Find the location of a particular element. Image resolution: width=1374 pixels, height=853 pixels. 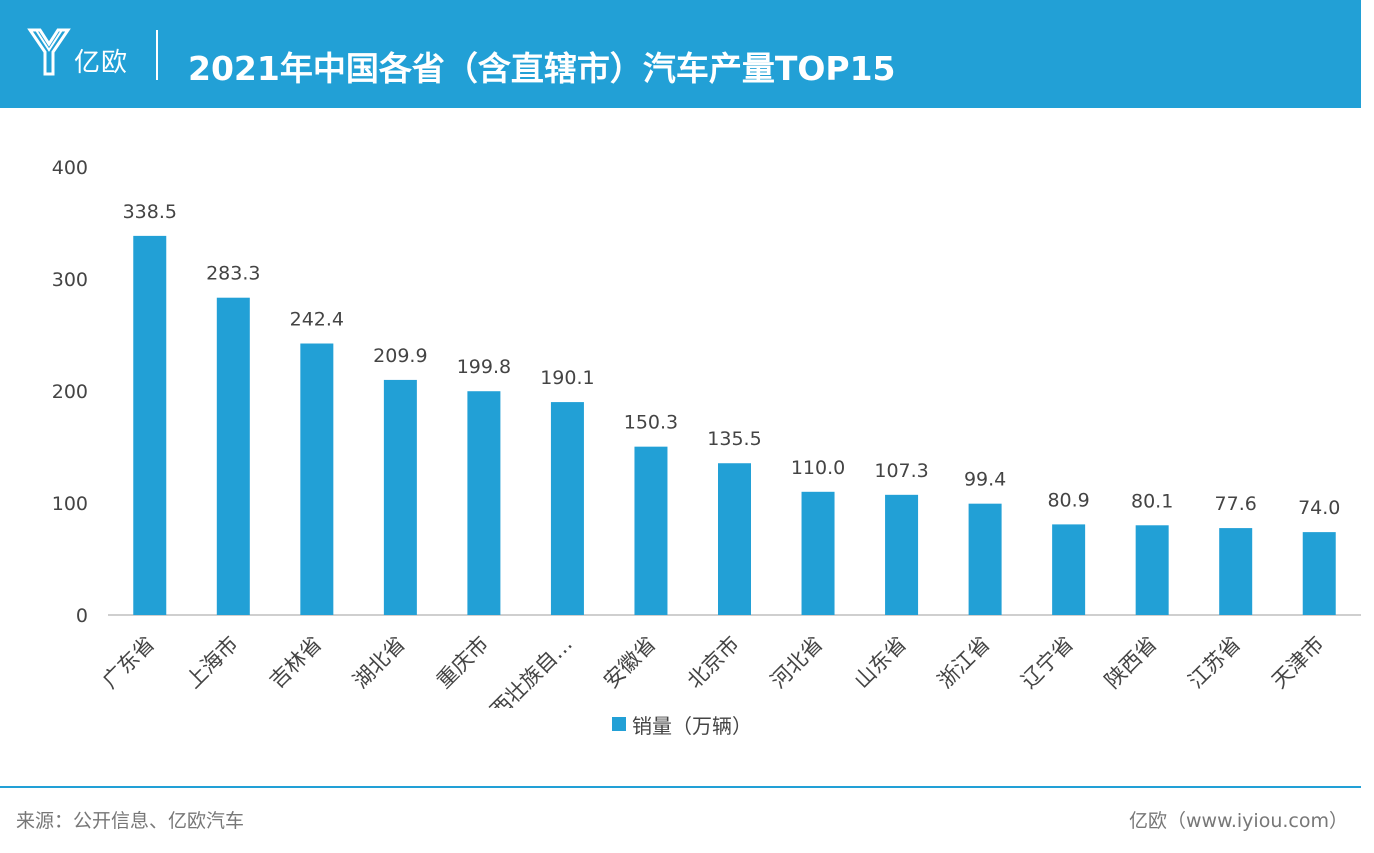

source-note: 来源：公开信息、亿欧汽车 is located at coordinates (130, 821).